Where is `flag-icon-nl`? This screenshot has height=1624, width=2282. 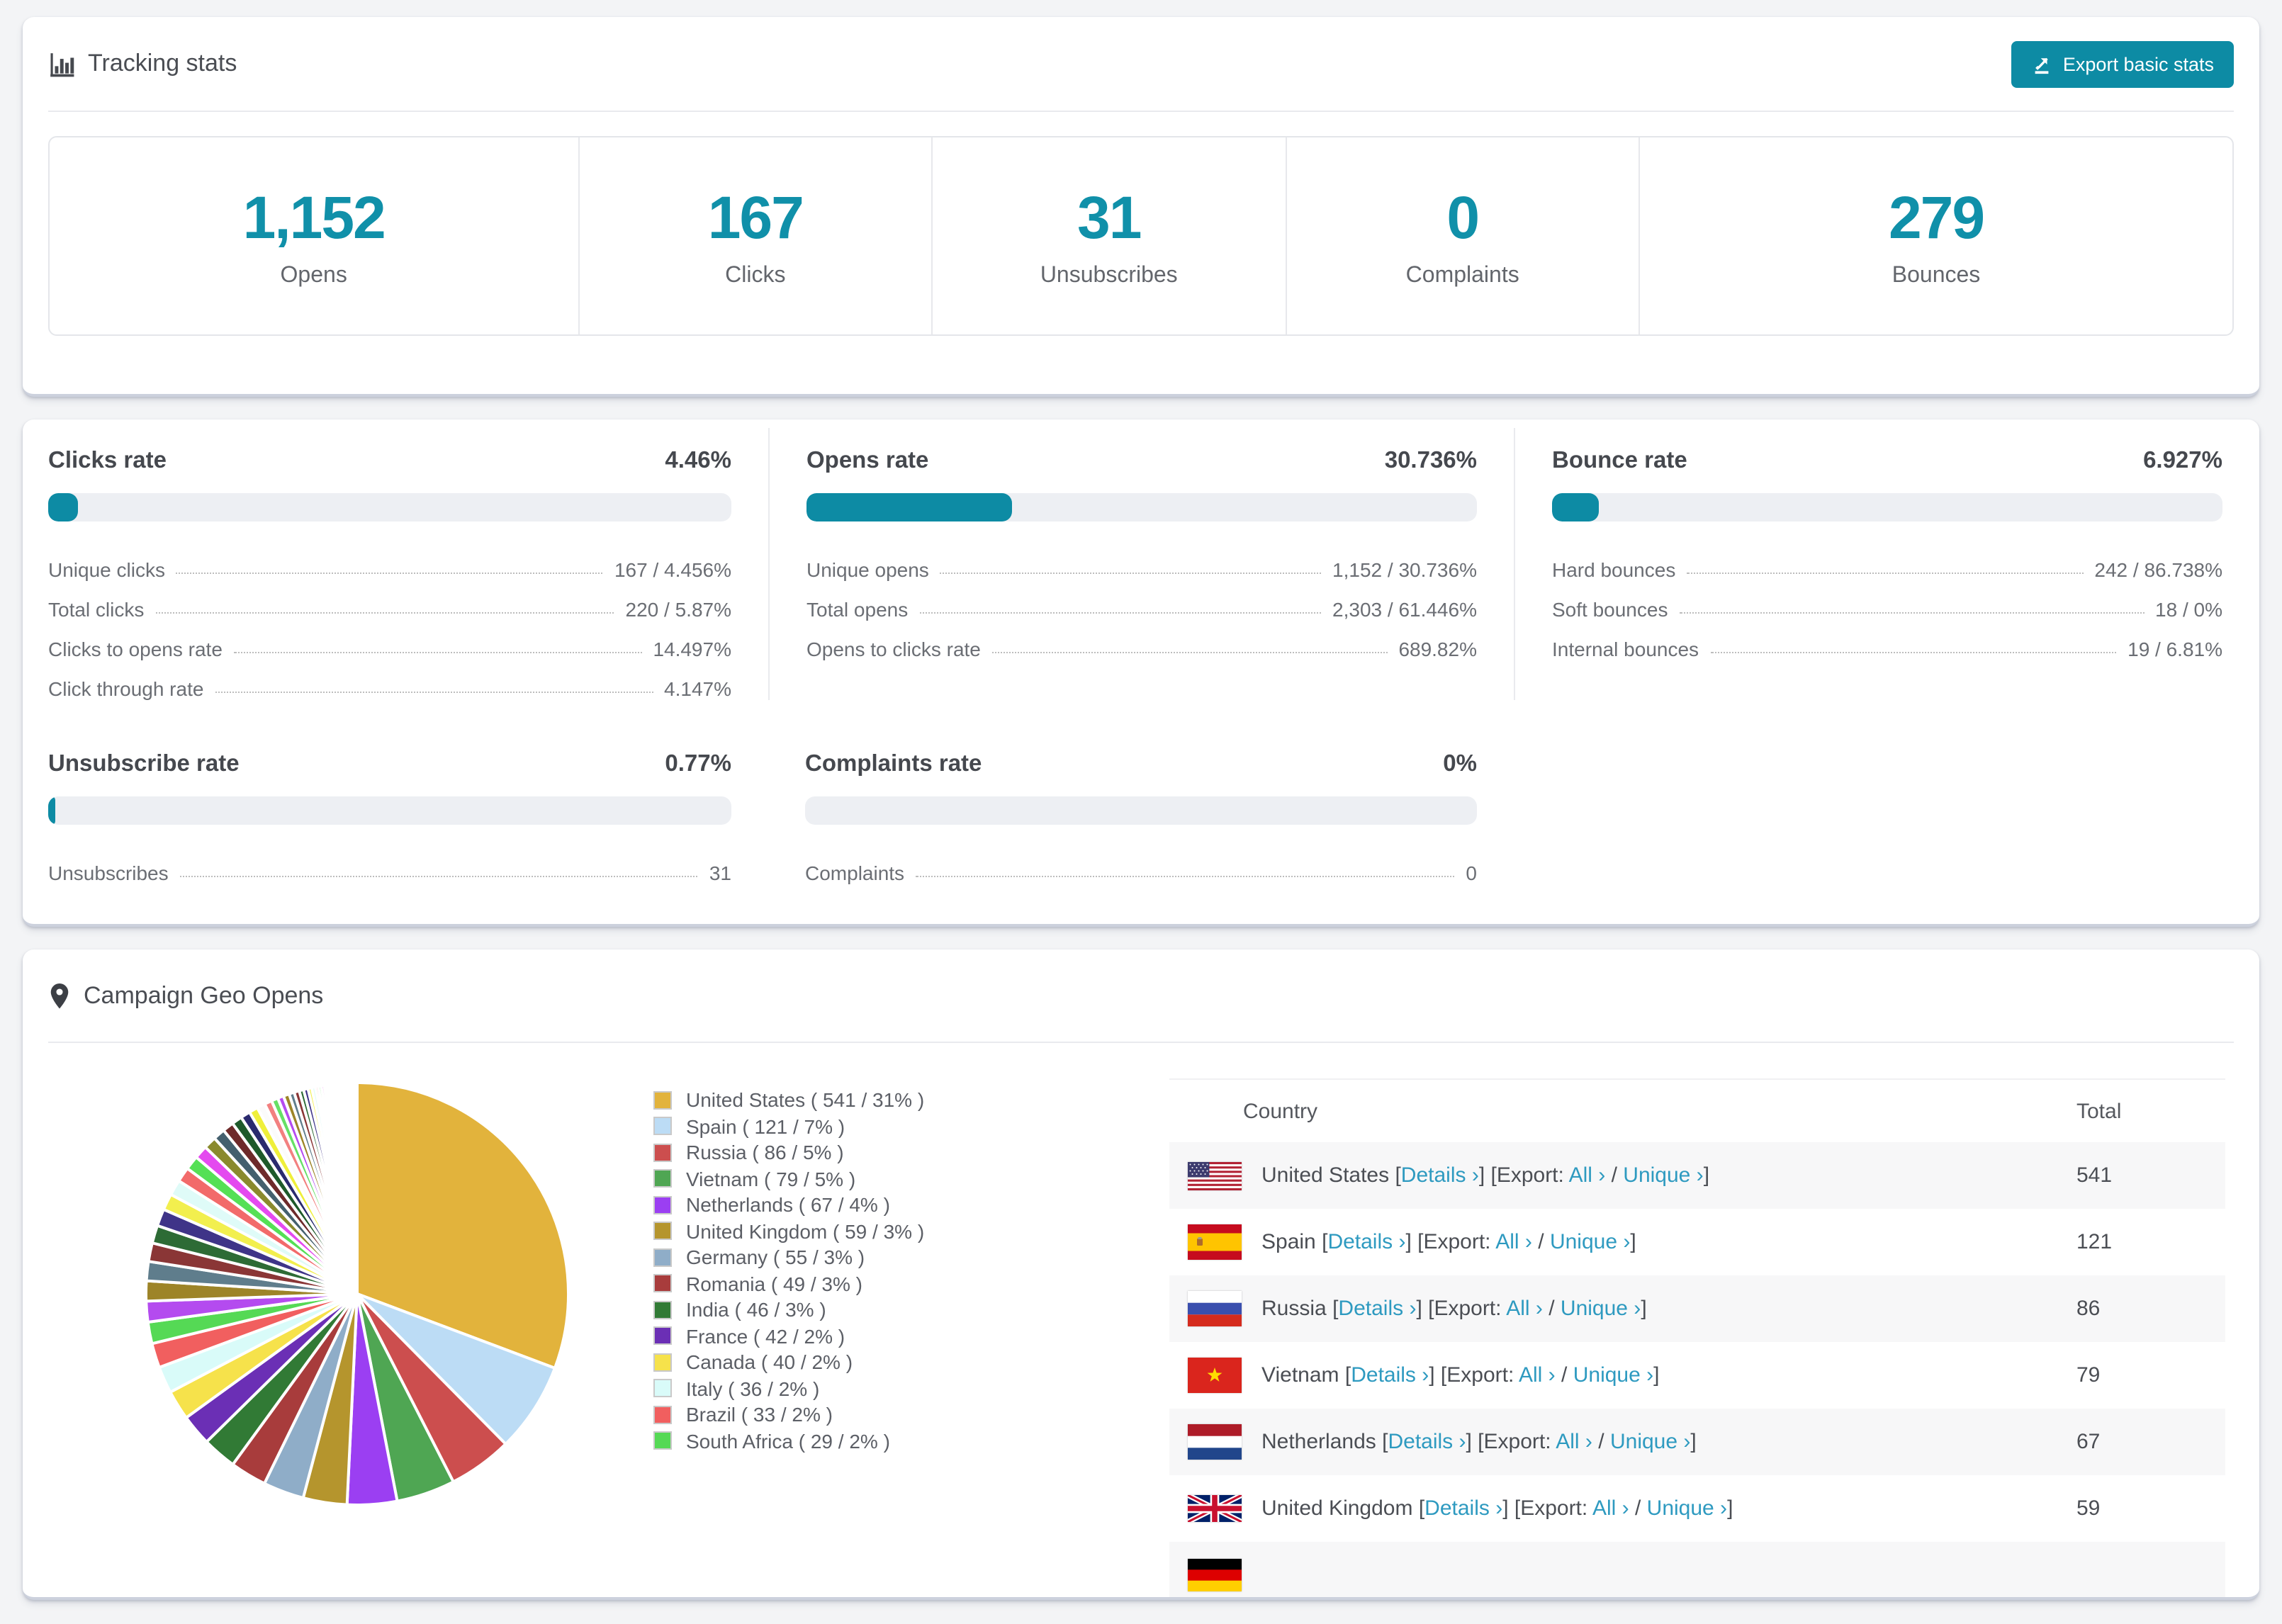
flag-icon-nl is located at coordinates (1215, 1442).